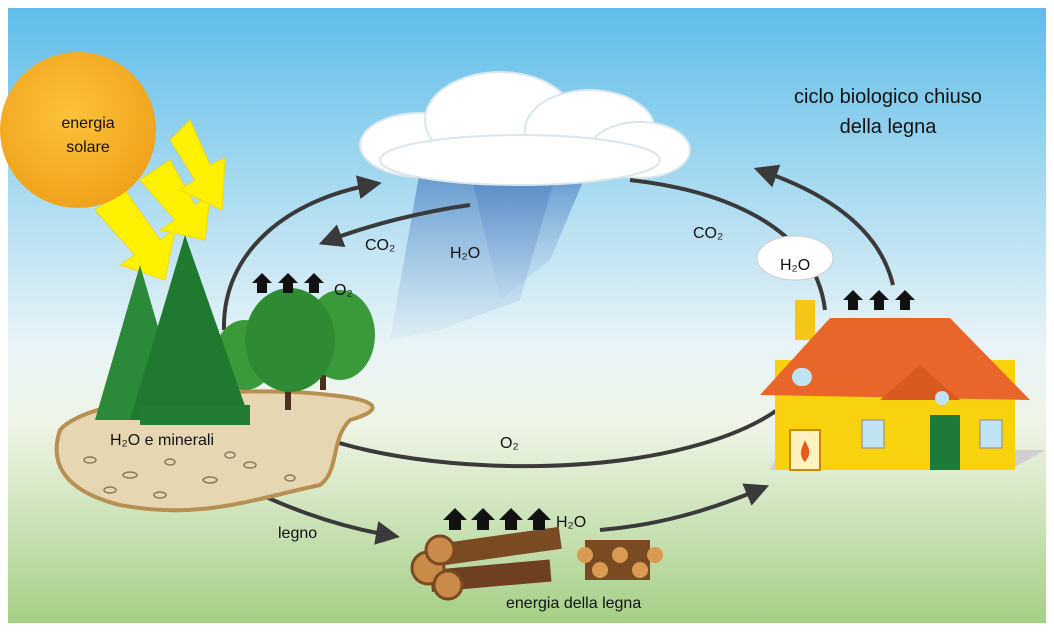 This screenshot has height=636, width=1054. I want to click on stones, so click(189, 475).